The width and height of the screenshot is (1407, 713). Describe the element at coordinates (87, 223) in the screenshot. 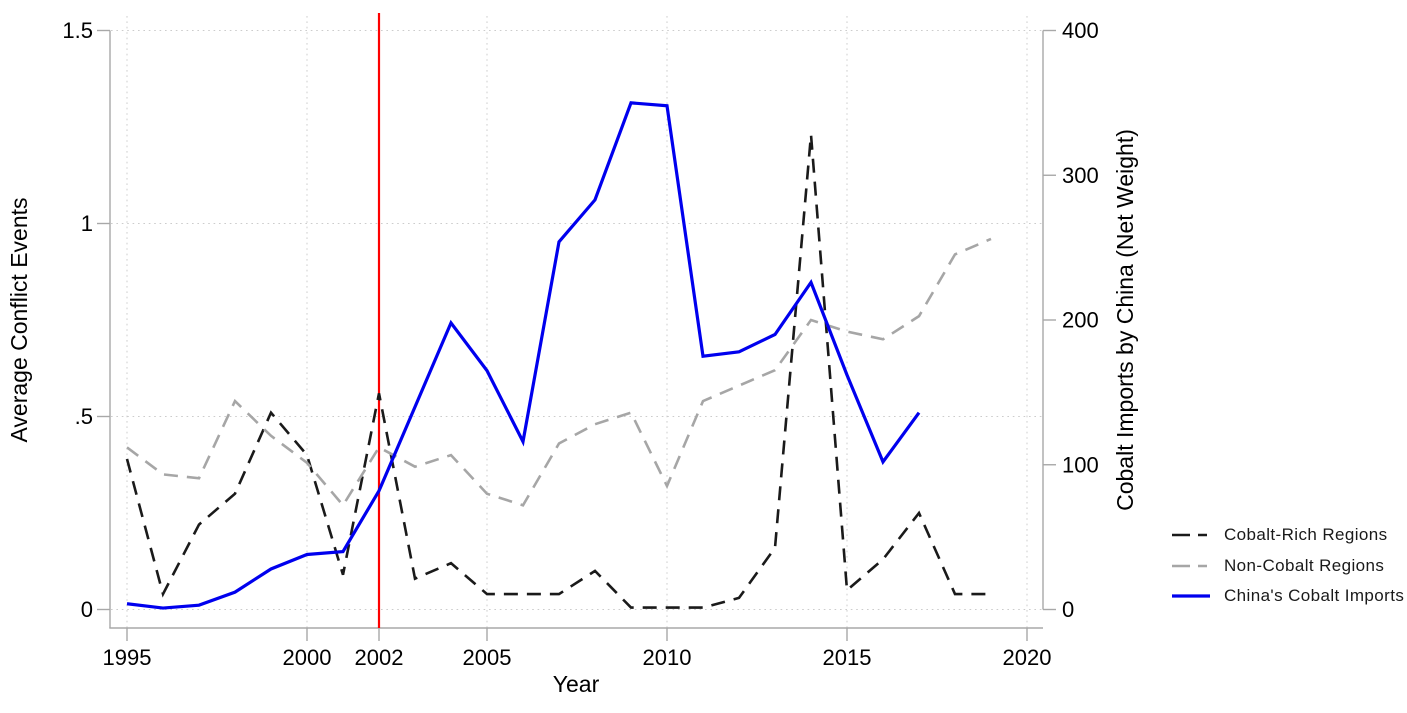

I see `left-tick-label: 1` at that location.